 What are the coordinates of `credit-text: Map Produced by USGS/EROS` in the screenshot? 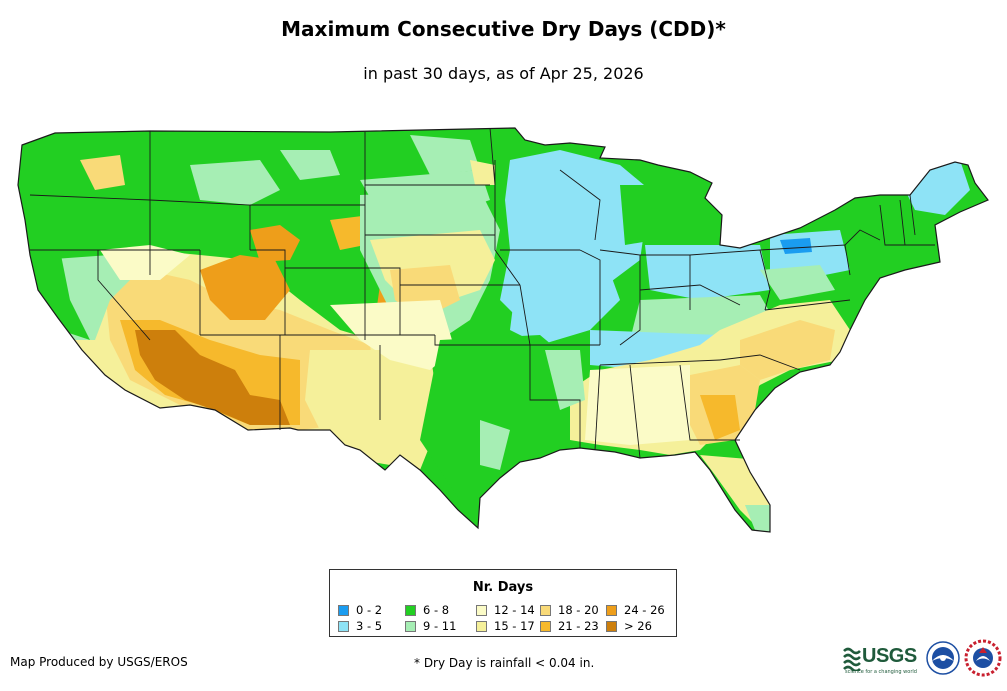 It's located at (99, 662).